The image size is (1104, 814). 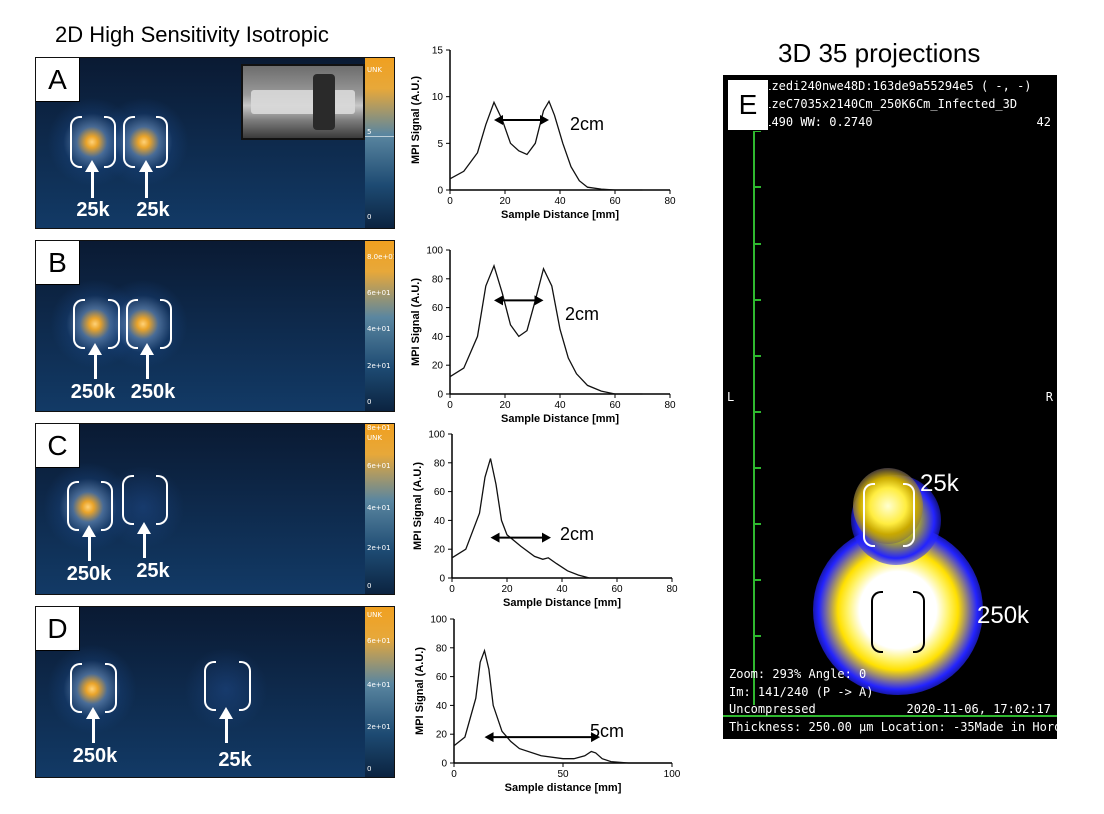 What do you see at coordinates (379, 428) in the screenshot?
I see `colorbar-label: 8e+01` at bounding box center [379, 428].